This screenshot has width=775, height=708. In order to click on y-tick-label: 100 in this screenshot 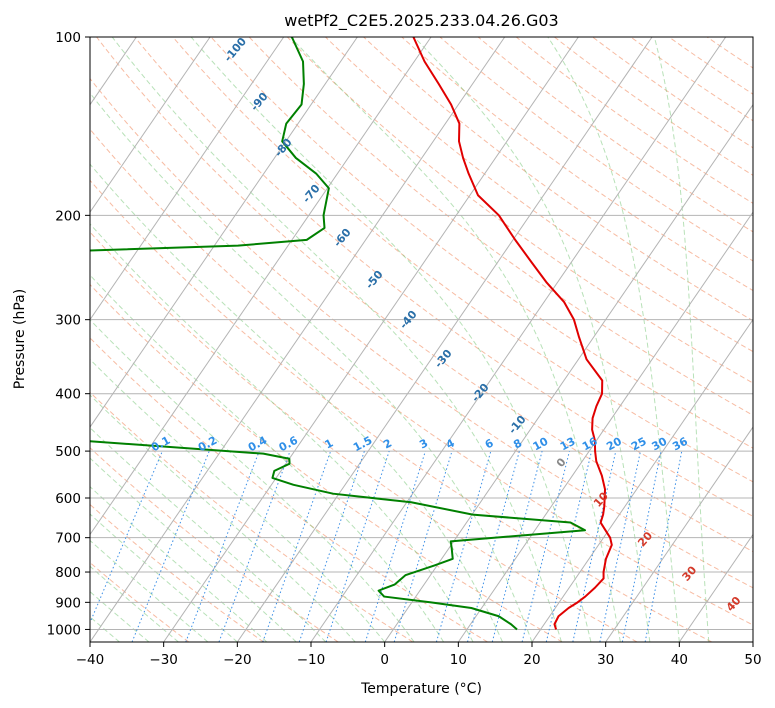, I will do `click(68, 38)`.